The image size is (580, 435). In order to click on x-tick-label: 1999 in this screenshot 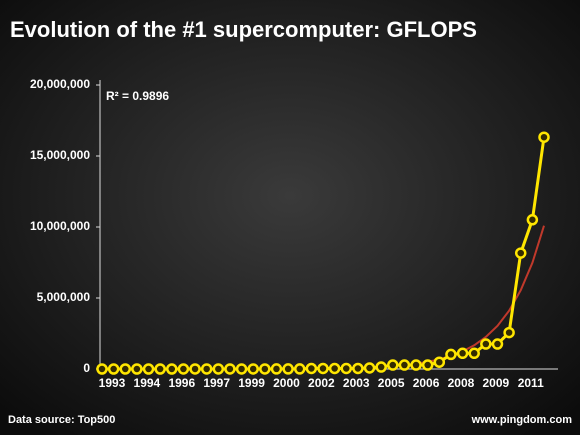, I will do `click(251, 383)`.